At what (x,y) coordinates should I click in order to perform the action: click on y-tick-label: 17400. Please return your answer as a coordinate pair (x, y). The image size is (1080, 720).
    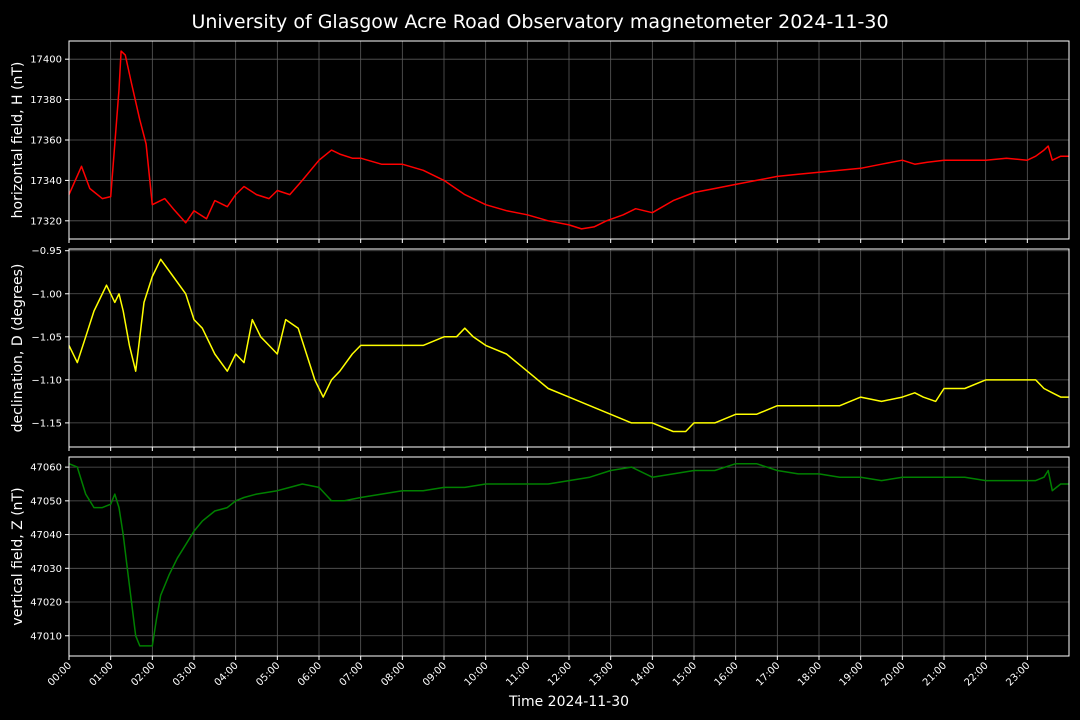
    Looking at the image, I should click on (46, 60).